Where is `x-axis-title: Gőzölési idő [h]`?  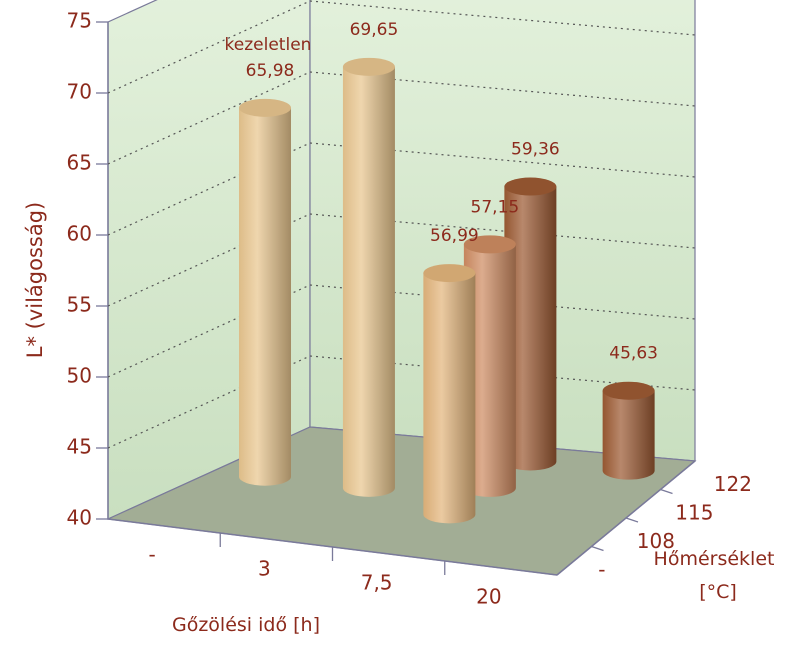
x-axis-title: Gőzölési idő [h] is located at coordinates (246, 625).